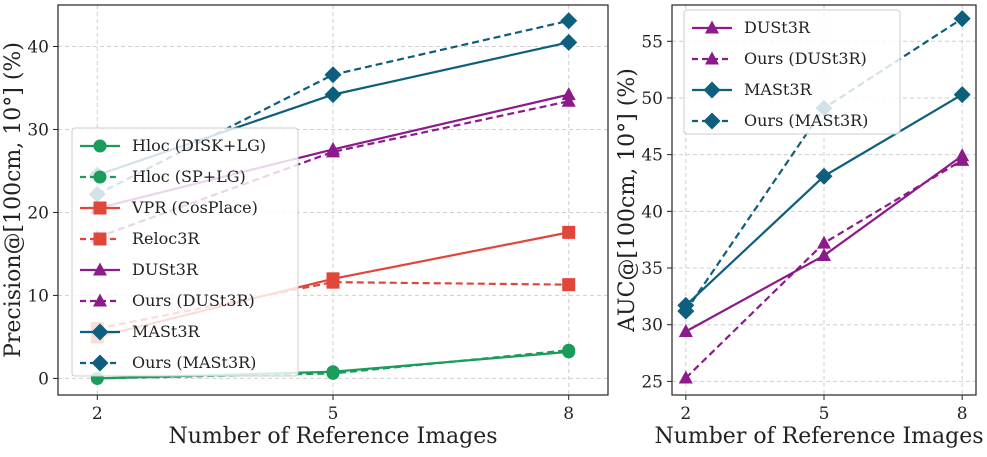 Image resolution: width=987 pixels, height=457 pixels. I want to click on y-tick-label: 45, so click(652, 156).